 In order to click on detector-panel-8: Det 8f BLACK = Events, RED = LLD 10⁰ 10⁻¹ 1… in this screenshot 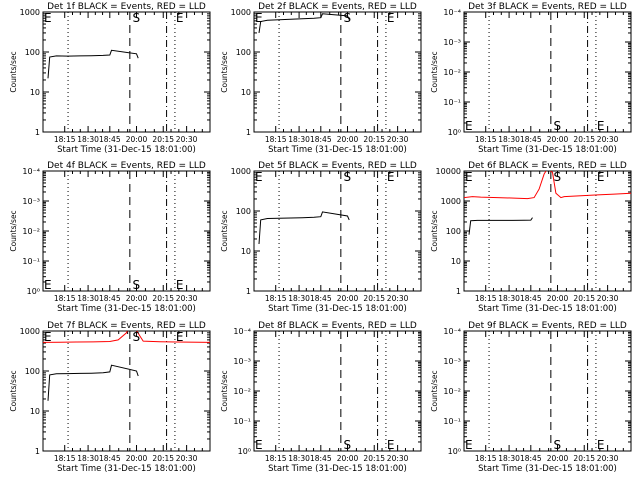, I will do `click(321, 397)`.